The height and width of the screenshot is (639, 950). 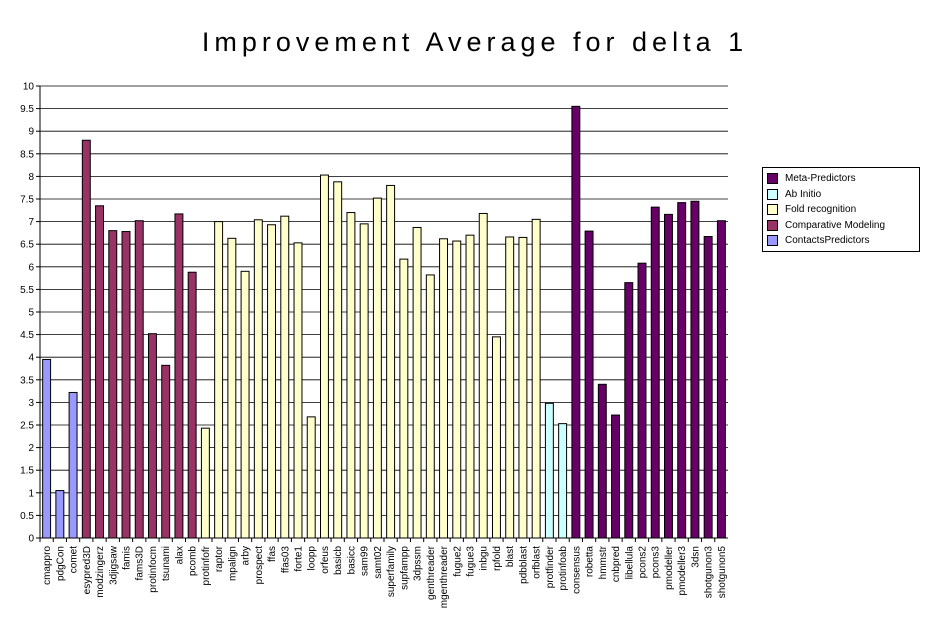 What do you see at coordinates (31, 448) in the screenshot?
I see `y-tick-label: 2` at bounding box center [31, 448].